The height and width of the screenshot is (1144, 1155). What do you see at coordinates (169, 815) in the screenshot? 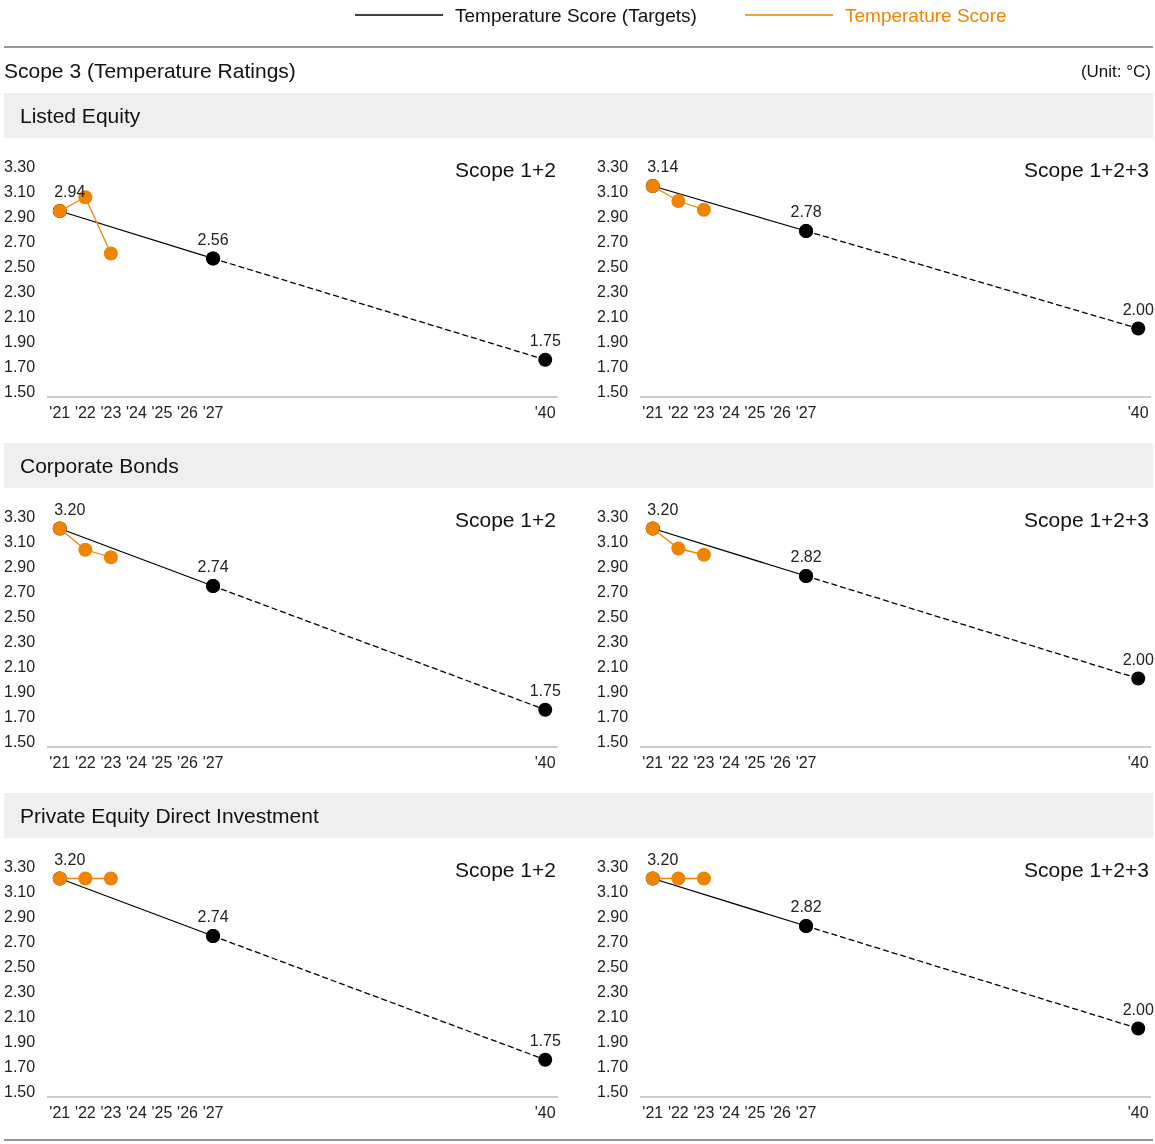
I see `chart-subtitle: Private Equity Direct Investment` at bounding box center [169, 815].